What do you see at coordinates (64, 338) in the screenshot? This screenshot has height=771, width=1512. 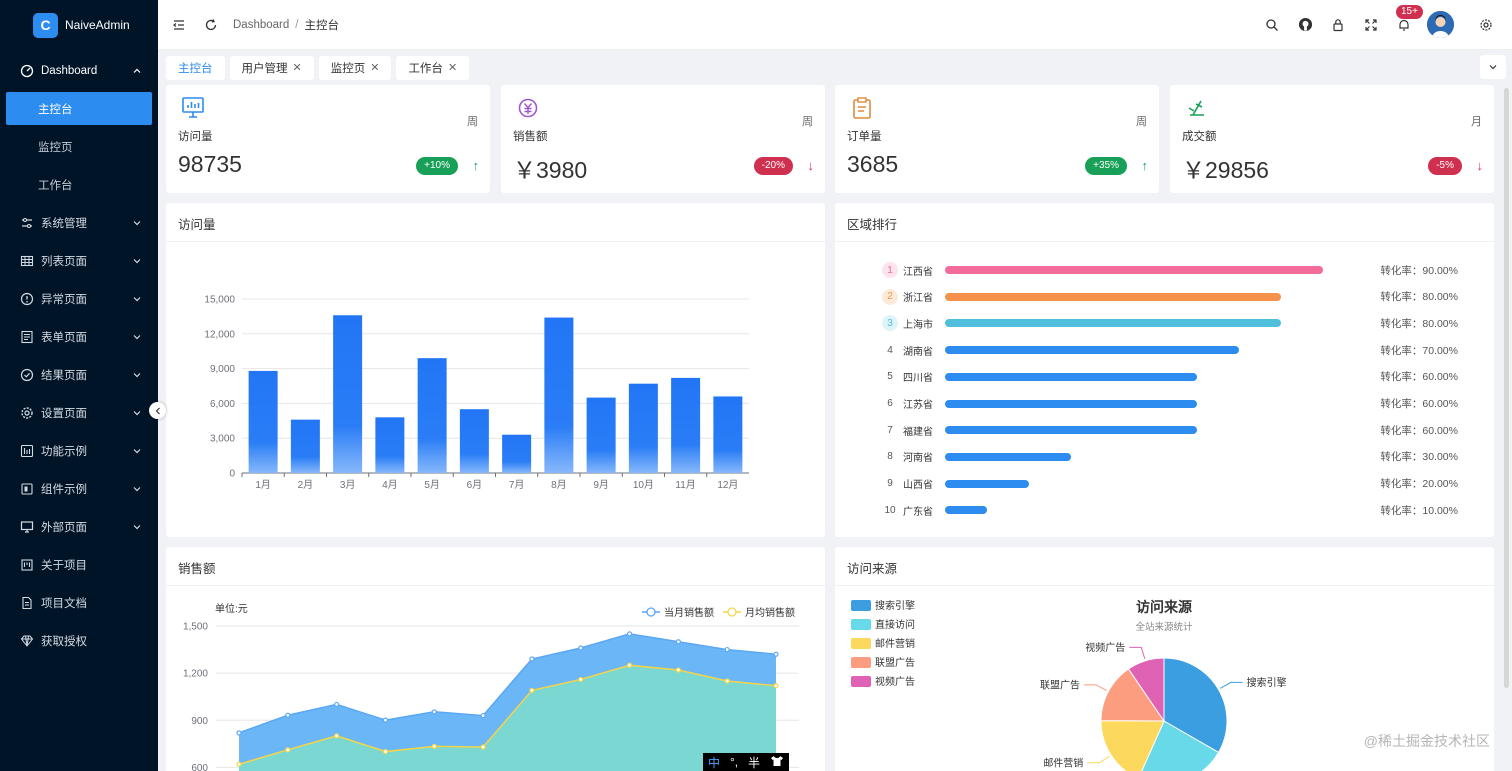 I see `sidebar-item-label: 表单页面` at bounding box center [64, 338].